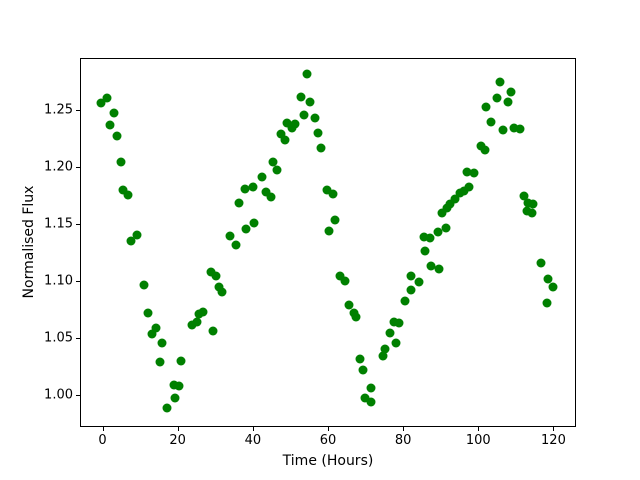  I want to click on x-tick-label: 120, so click(553, 440).